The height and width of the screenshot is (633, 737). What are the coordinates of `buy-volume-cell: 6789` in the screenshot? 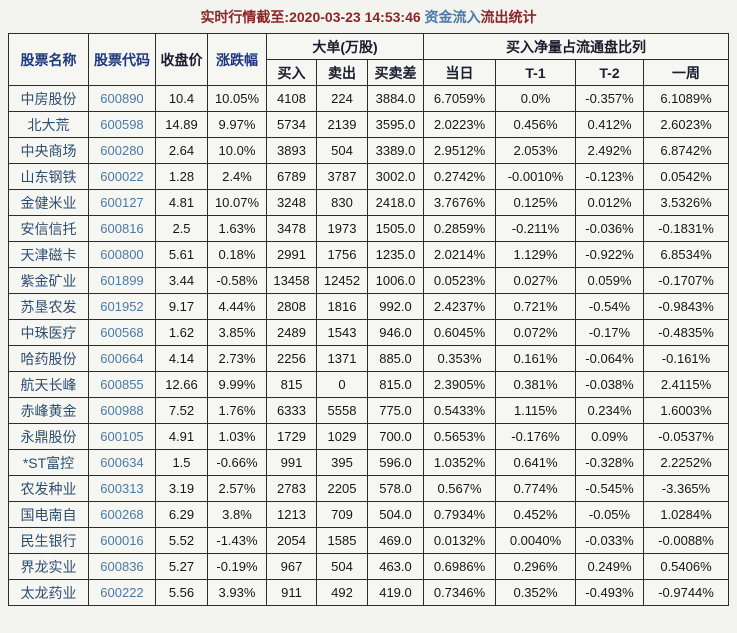 It's located at (291, 176).